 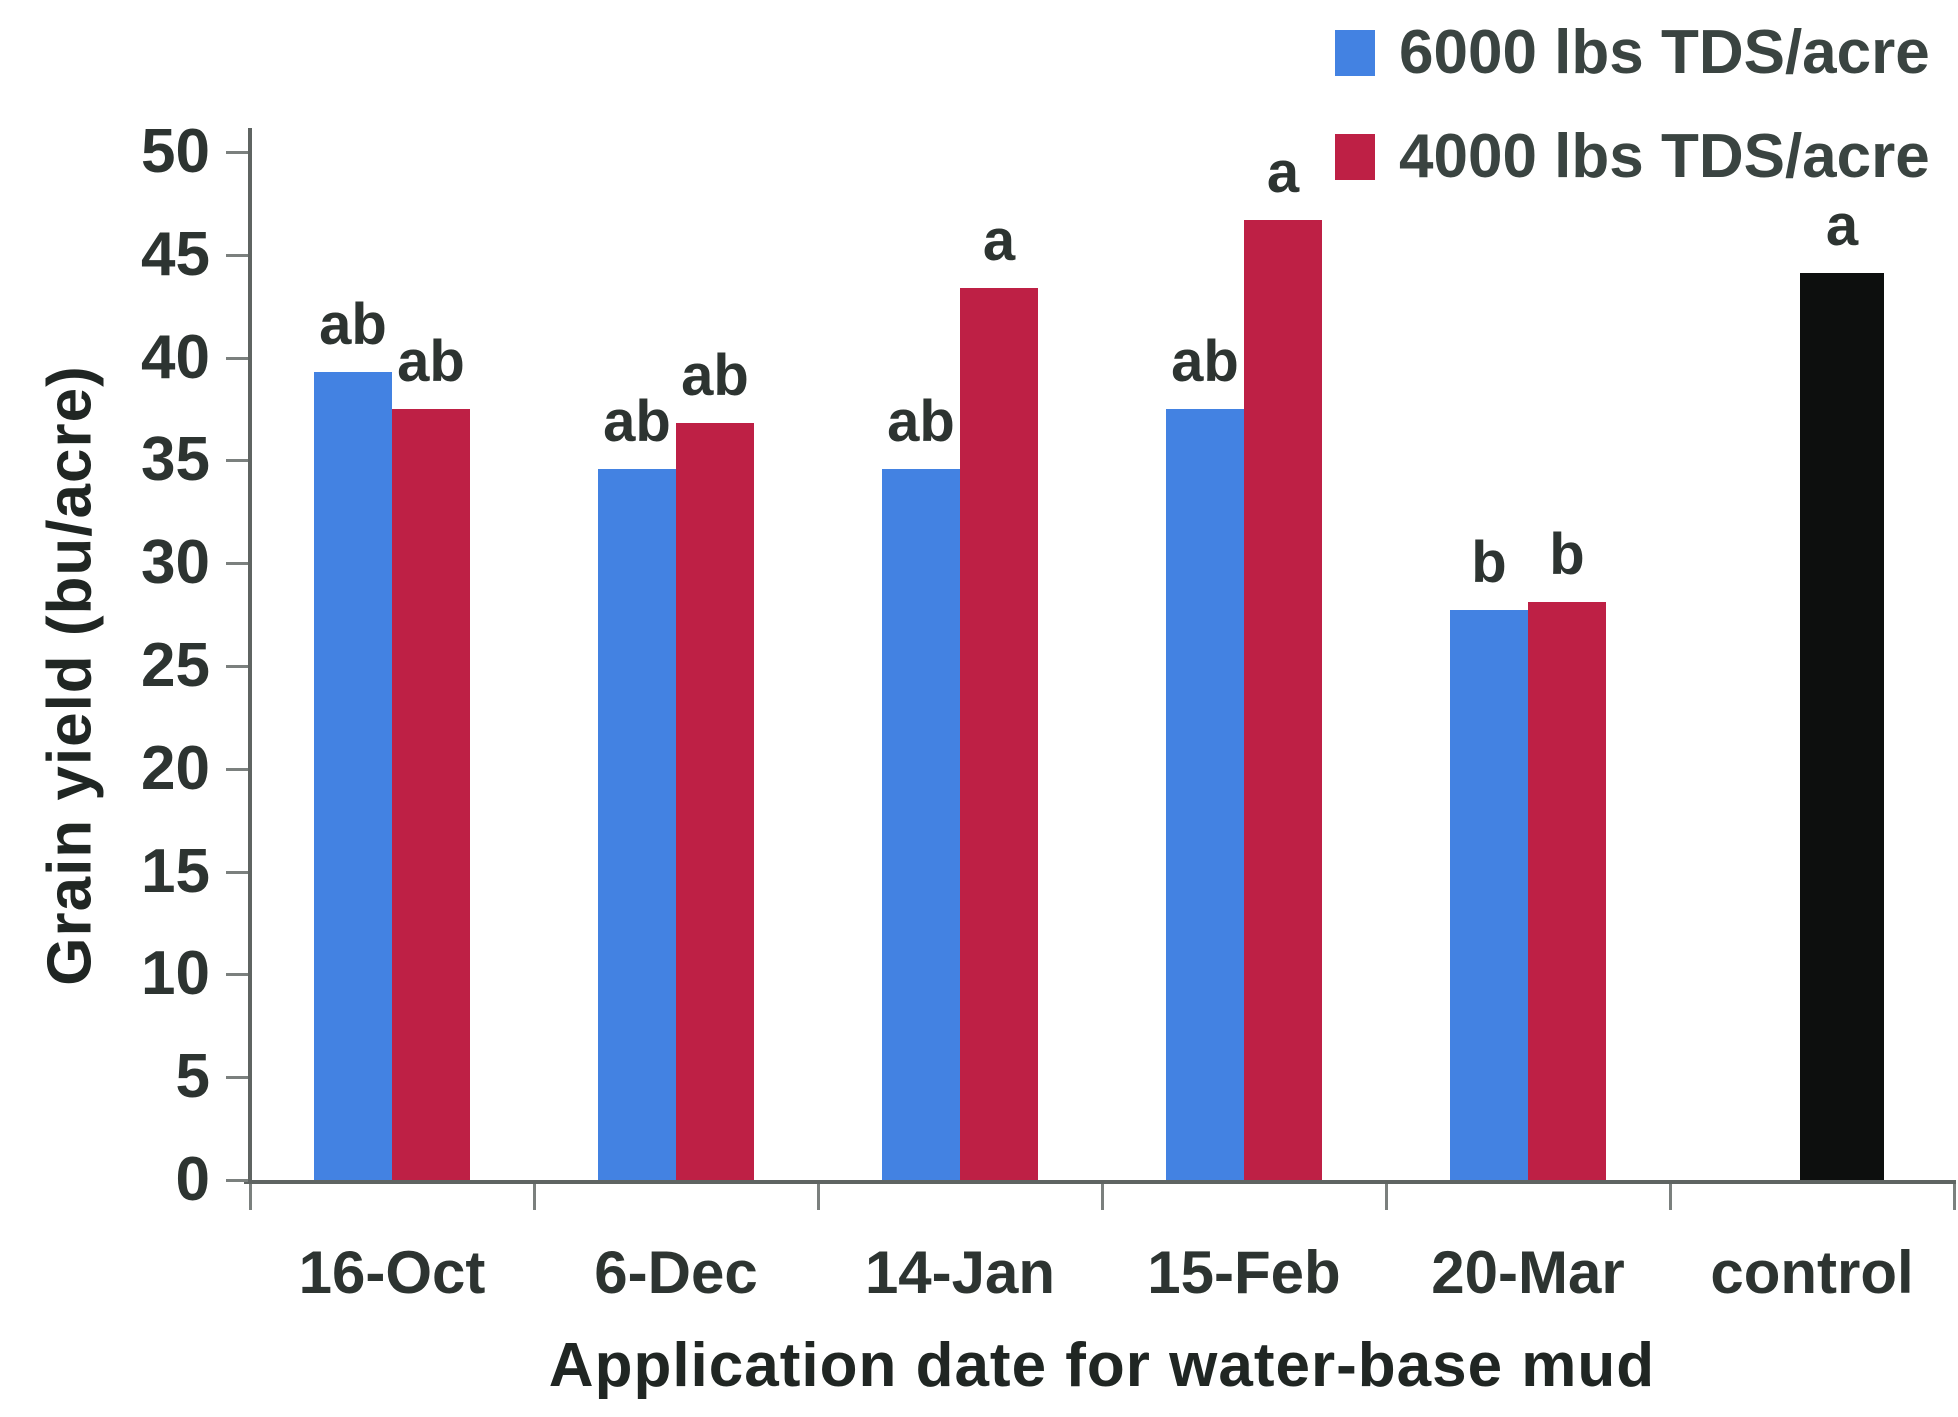 What do you see at coordinates (175, 563) in the screenshot?
I see `y-axis-tick-label: 30` at bounding box center [175, 563].